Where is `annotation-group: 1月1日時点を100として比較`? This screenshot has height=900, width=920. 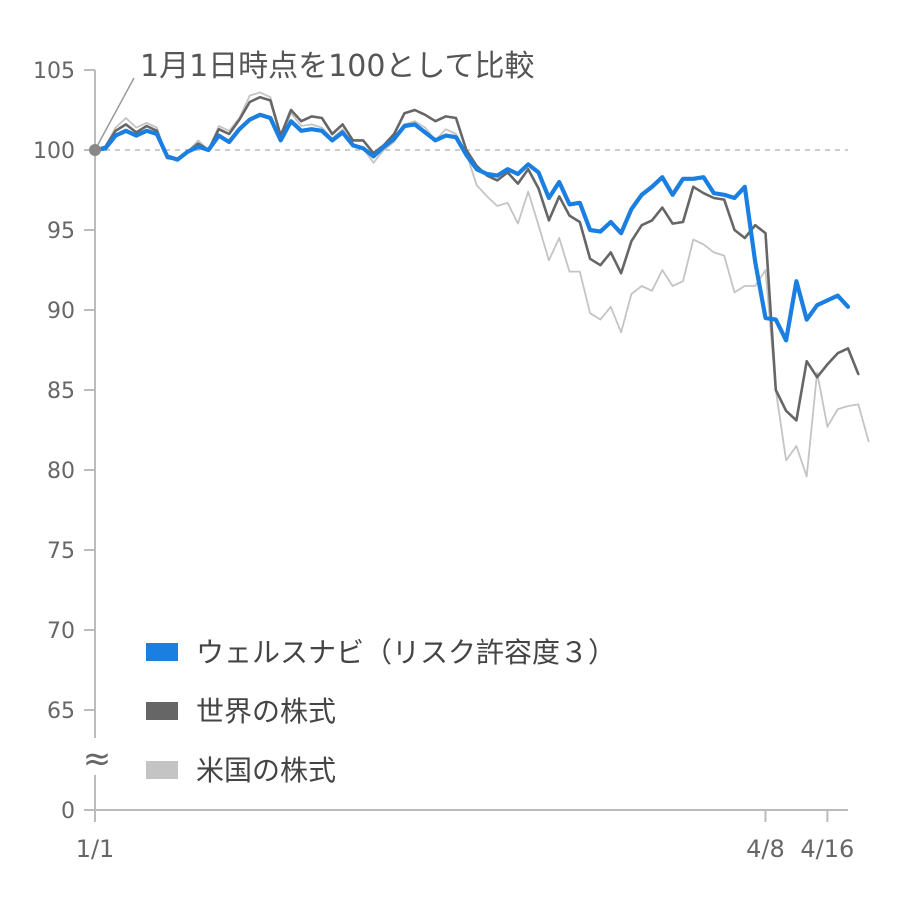 annotation-group: 1月1日時点を100として比較 is located at coordinates (312, 102).